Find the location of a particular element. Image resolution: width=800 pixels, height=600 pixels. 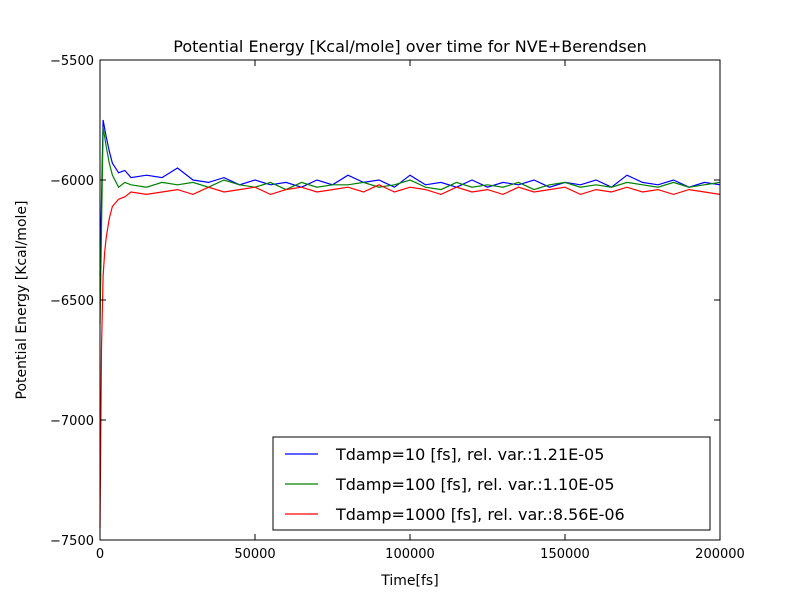

x-axis-label: Time[fs] is located at coordinates (409, 581).